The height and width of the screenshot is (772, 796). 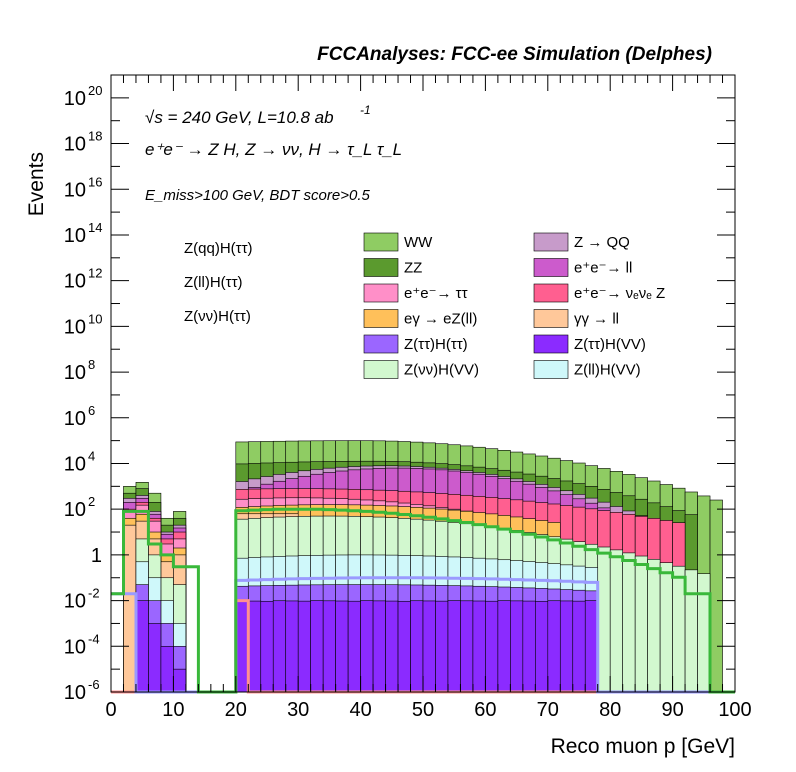 What do you see at coordinates (602, 242) in the screenshot?
I see `legend-series-label: Z → QQ` at bounding box center [602, 242].